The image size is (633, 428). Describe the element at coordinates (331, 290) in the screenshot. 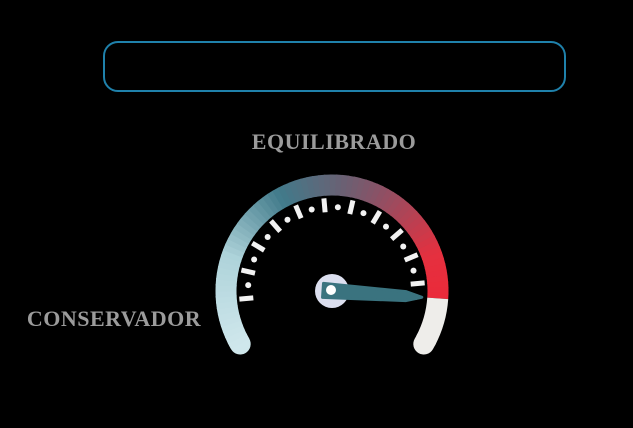

I see `gauge-hub-dot` at that location.